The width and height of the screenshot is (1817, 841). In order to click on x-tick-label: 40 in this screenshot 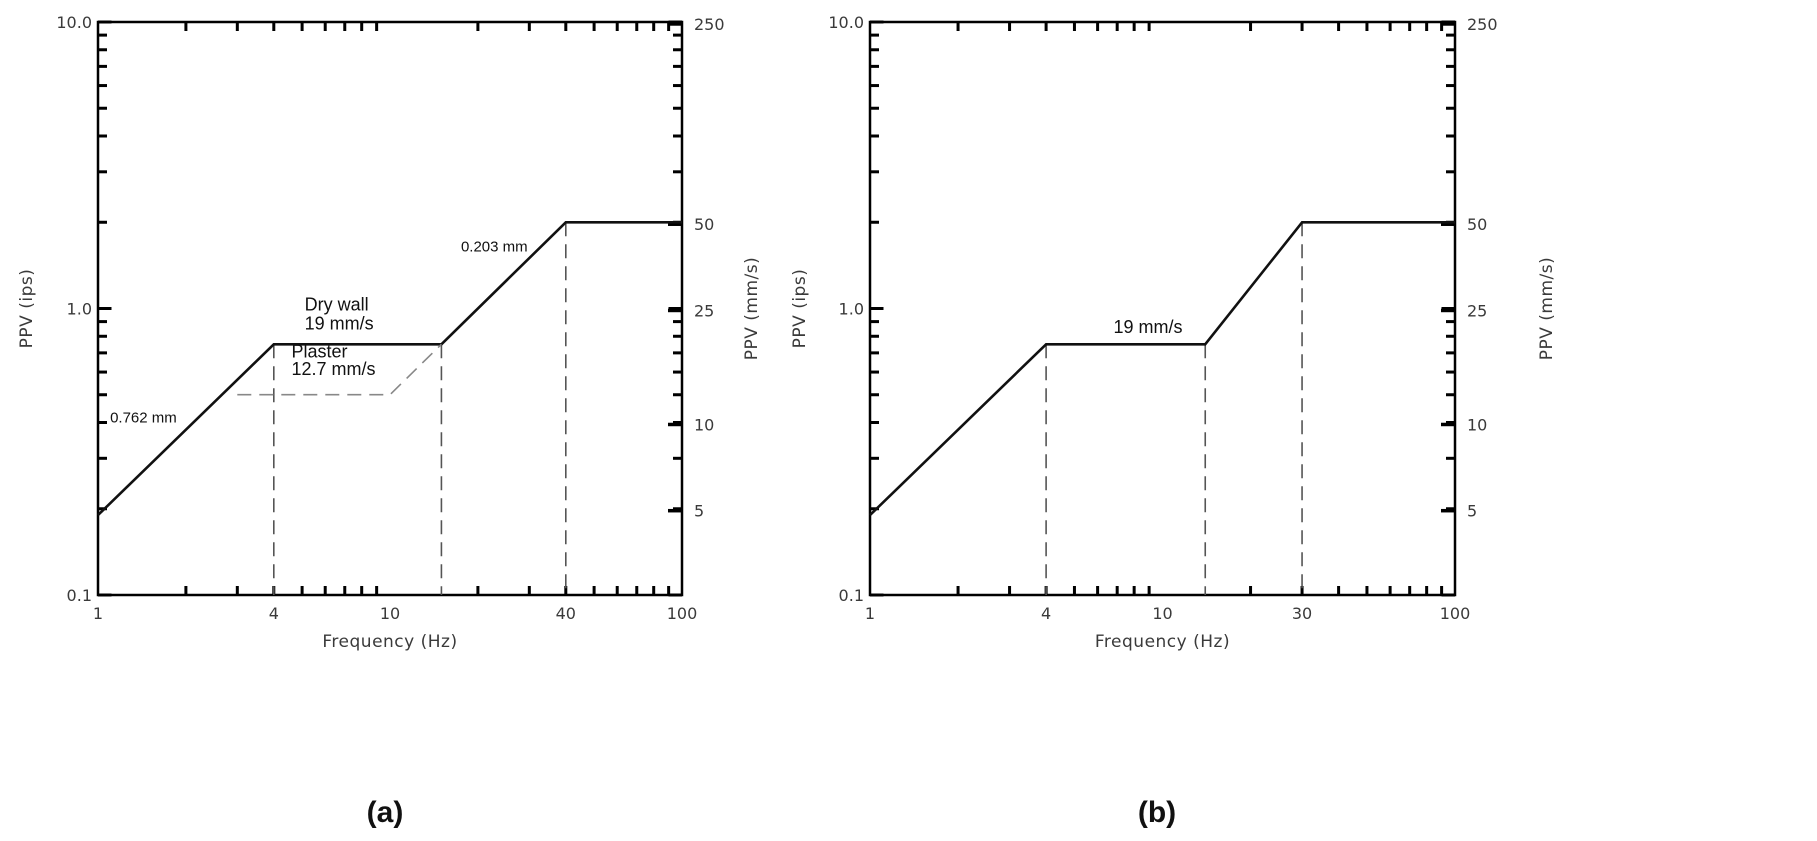, I will do `click(566, 613)`.